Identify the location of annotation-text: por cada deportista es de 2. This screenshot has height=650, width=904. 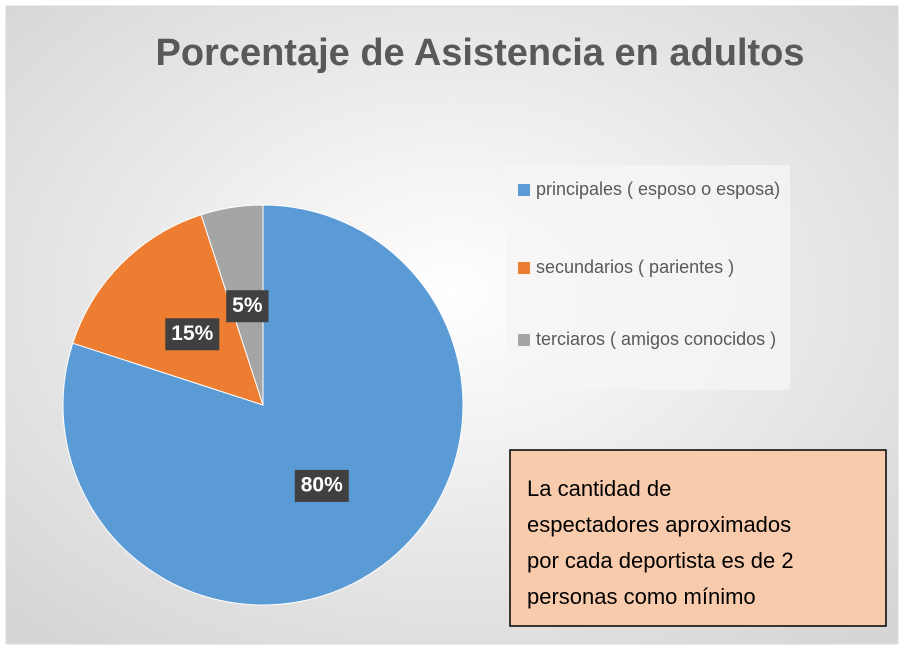
(660, 560).